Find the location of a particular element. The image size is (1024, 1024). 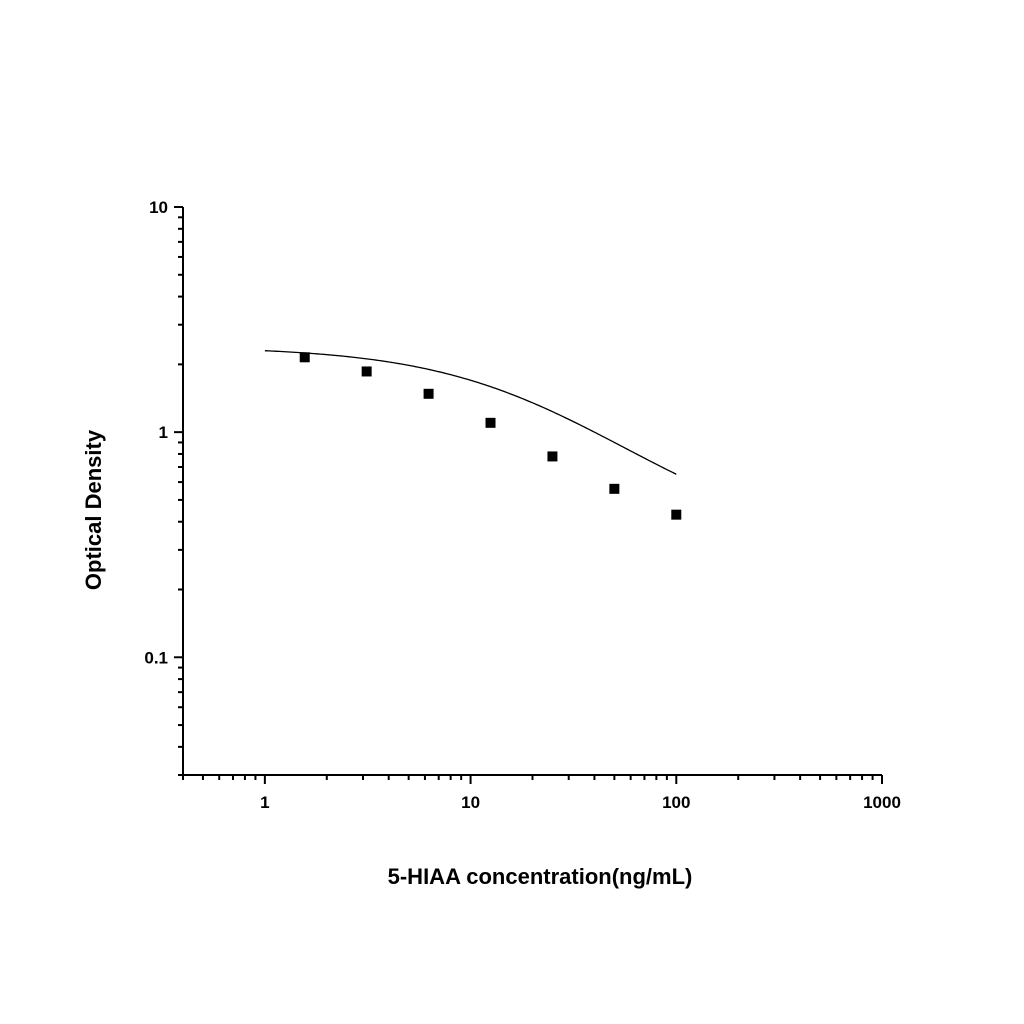

fit-curve-layer is located at coordinates (470, 412).